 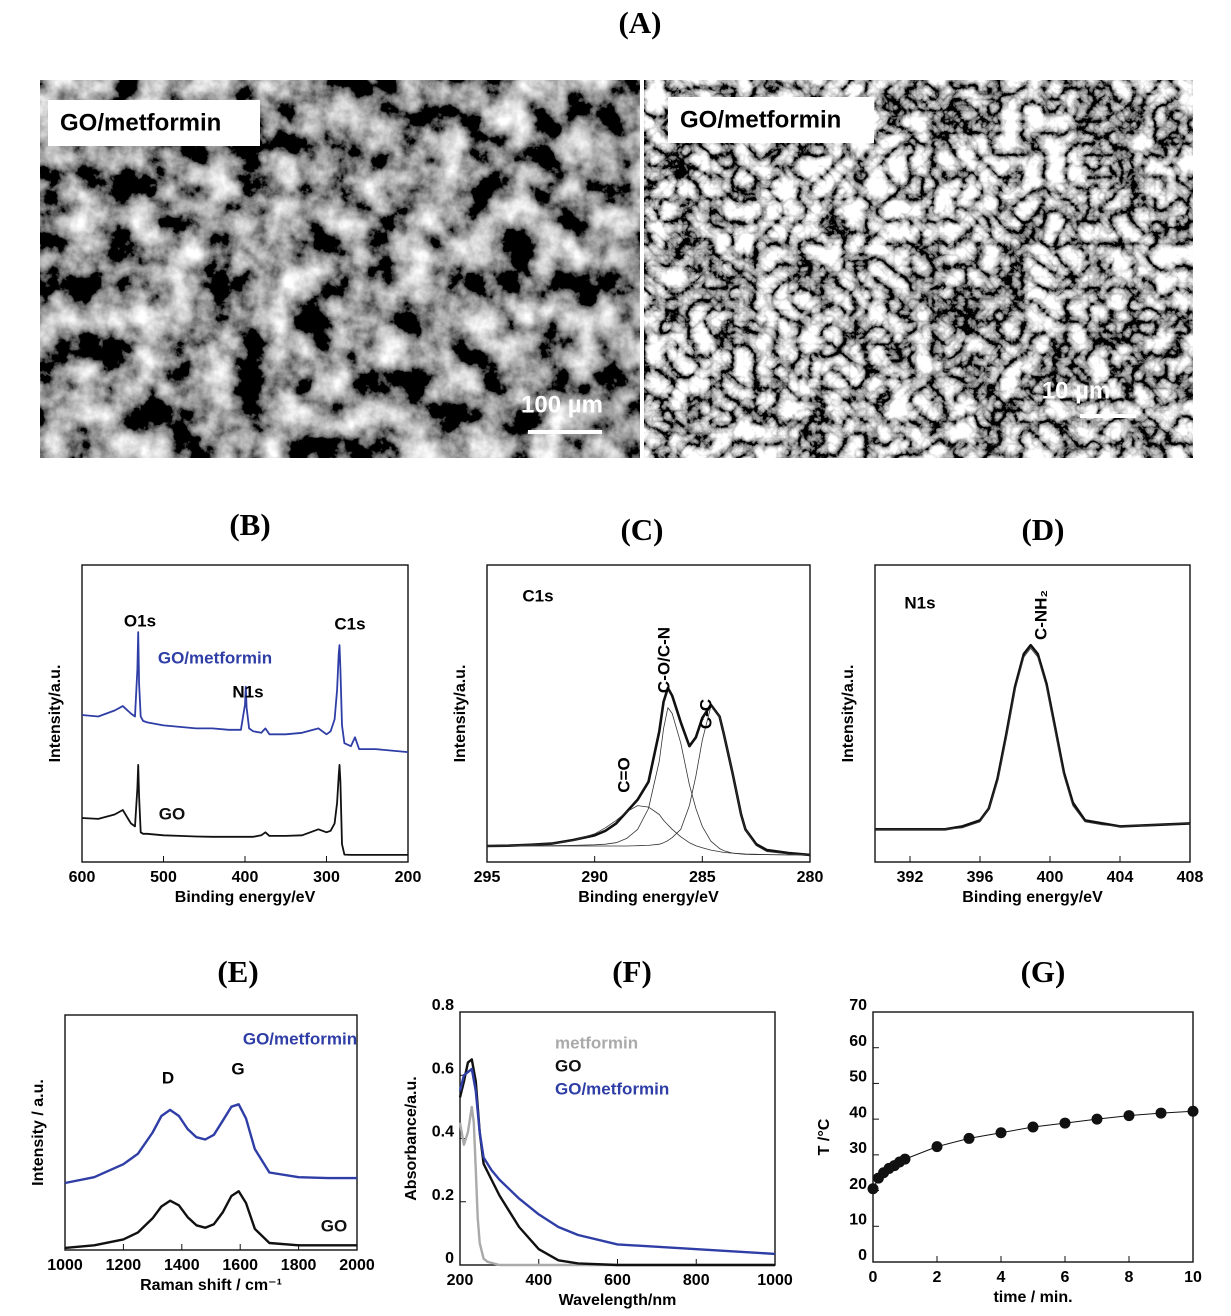 I want to click on scale-label: 100 µm, so click(x=562, y=404).